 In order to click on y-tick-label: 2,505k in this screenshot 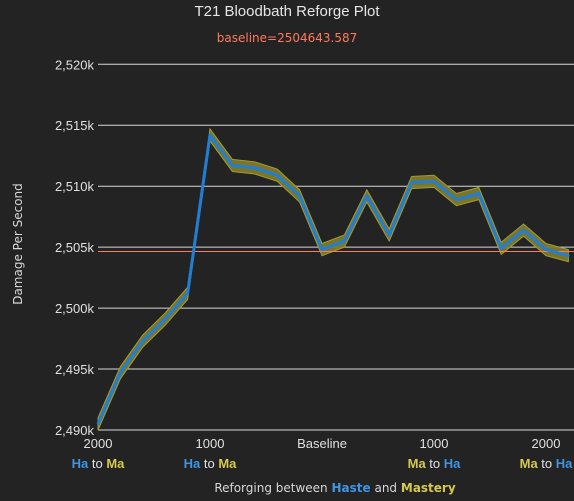, I will do `click(75, 247)`.